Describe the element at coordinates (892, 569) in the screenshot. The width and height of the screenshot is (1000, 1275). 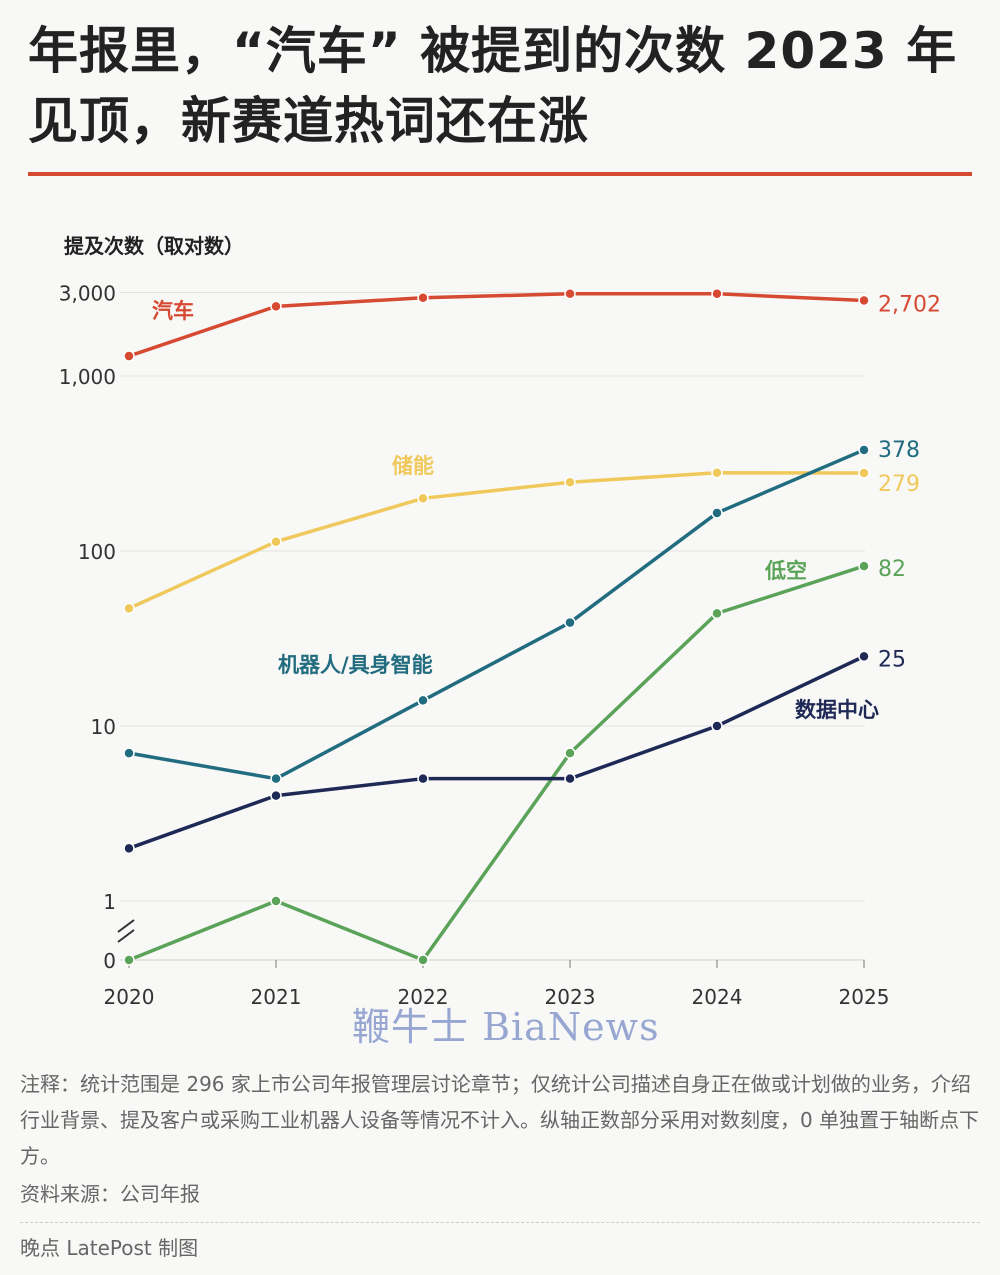
I see `end-value-label: 82` at that location.